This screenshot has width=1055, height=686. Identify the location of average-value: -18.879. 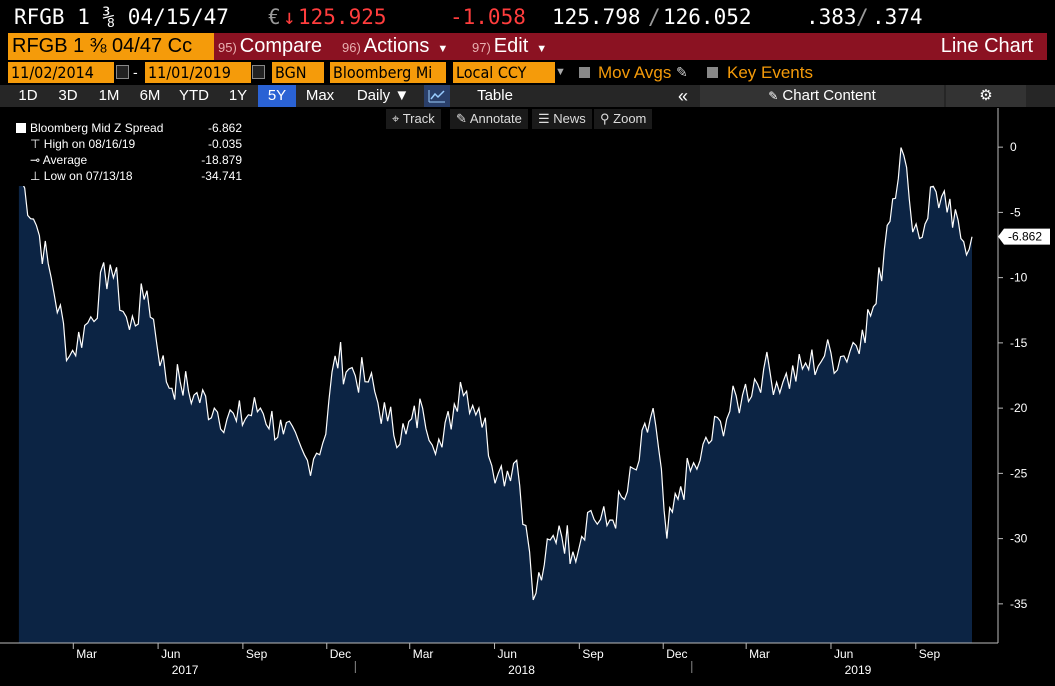
(221, 160).